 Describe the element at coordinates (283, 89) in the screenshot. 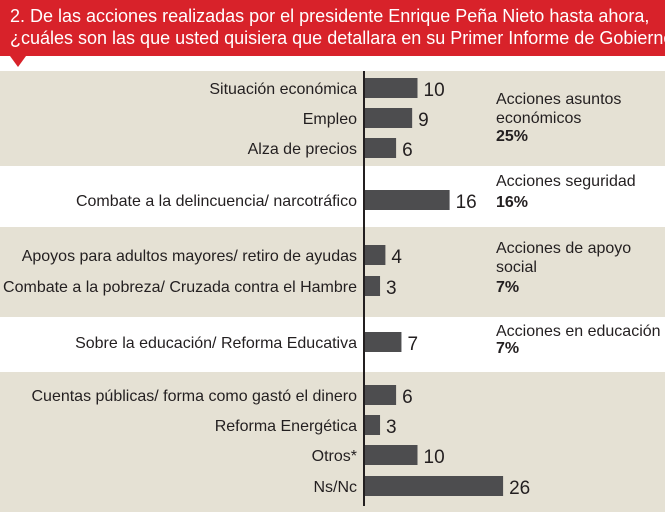

I see `category-label: Situación económica` at that location.